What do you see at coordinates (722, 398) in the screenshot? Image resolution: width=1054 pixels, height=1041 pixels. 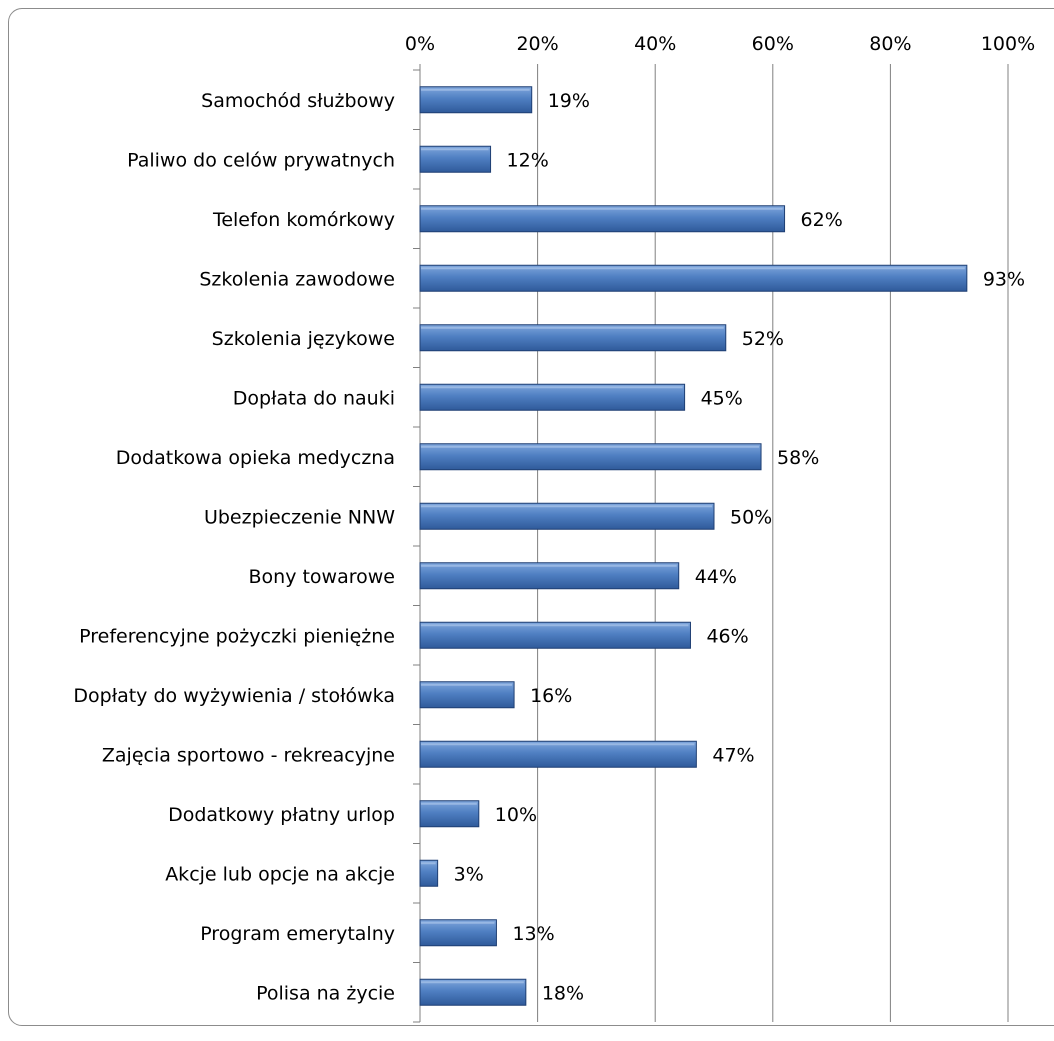 I see `data-label: 45%` at bounding box center [722, 398].